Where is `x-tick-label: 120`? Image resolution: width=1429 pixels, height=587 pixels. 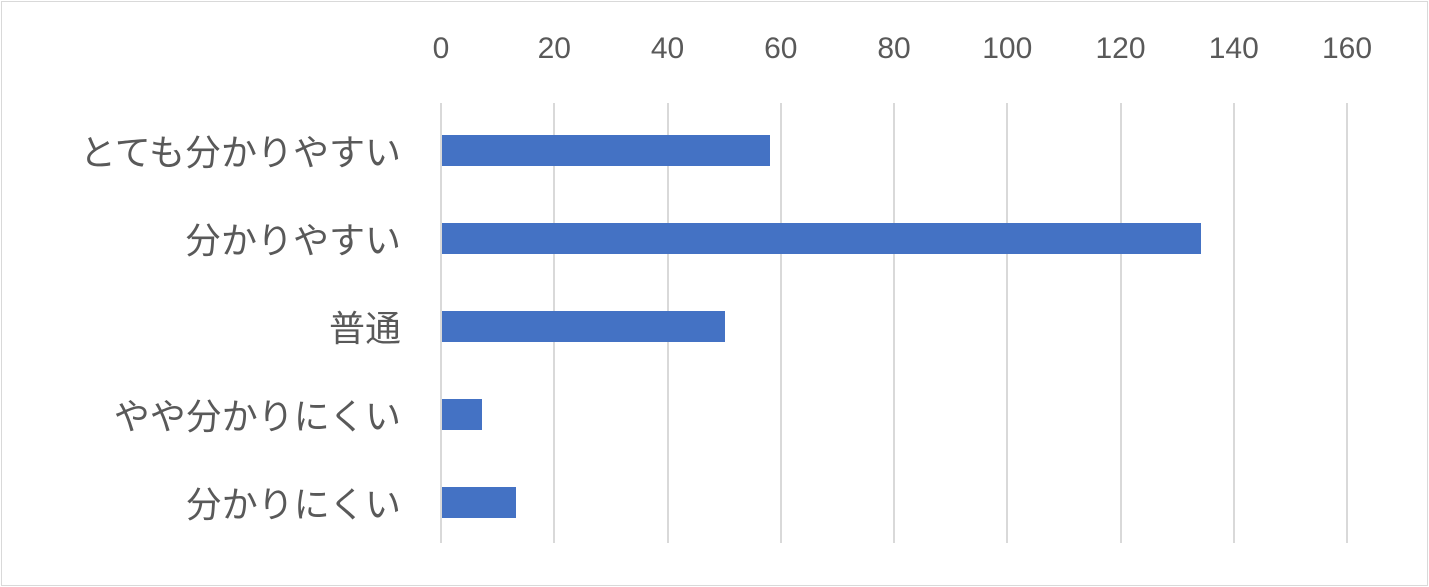
x-tick-label: 120 is located at coordinates (1120, 48).